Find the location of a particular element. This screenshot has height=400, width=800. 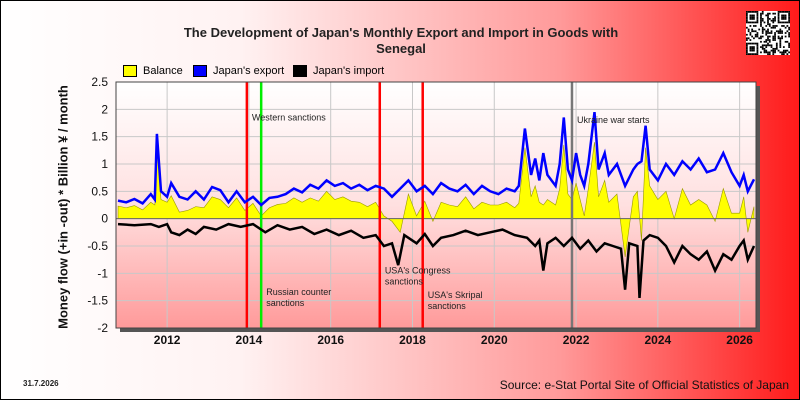

y-tick-label: 1 is located at coordinates (104, 164).